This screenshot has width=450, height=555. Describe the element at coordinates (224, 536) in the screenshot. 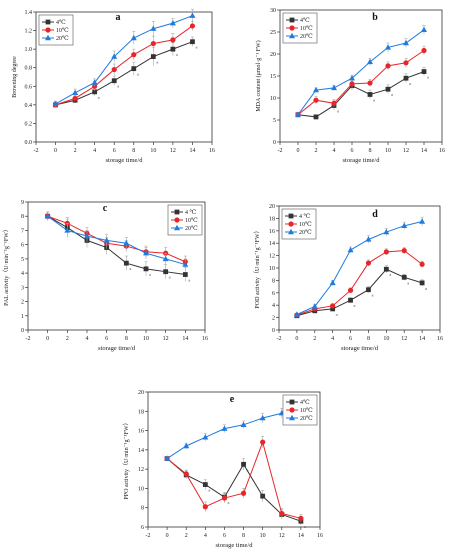

I see `x-tick-label: 6` at that location.